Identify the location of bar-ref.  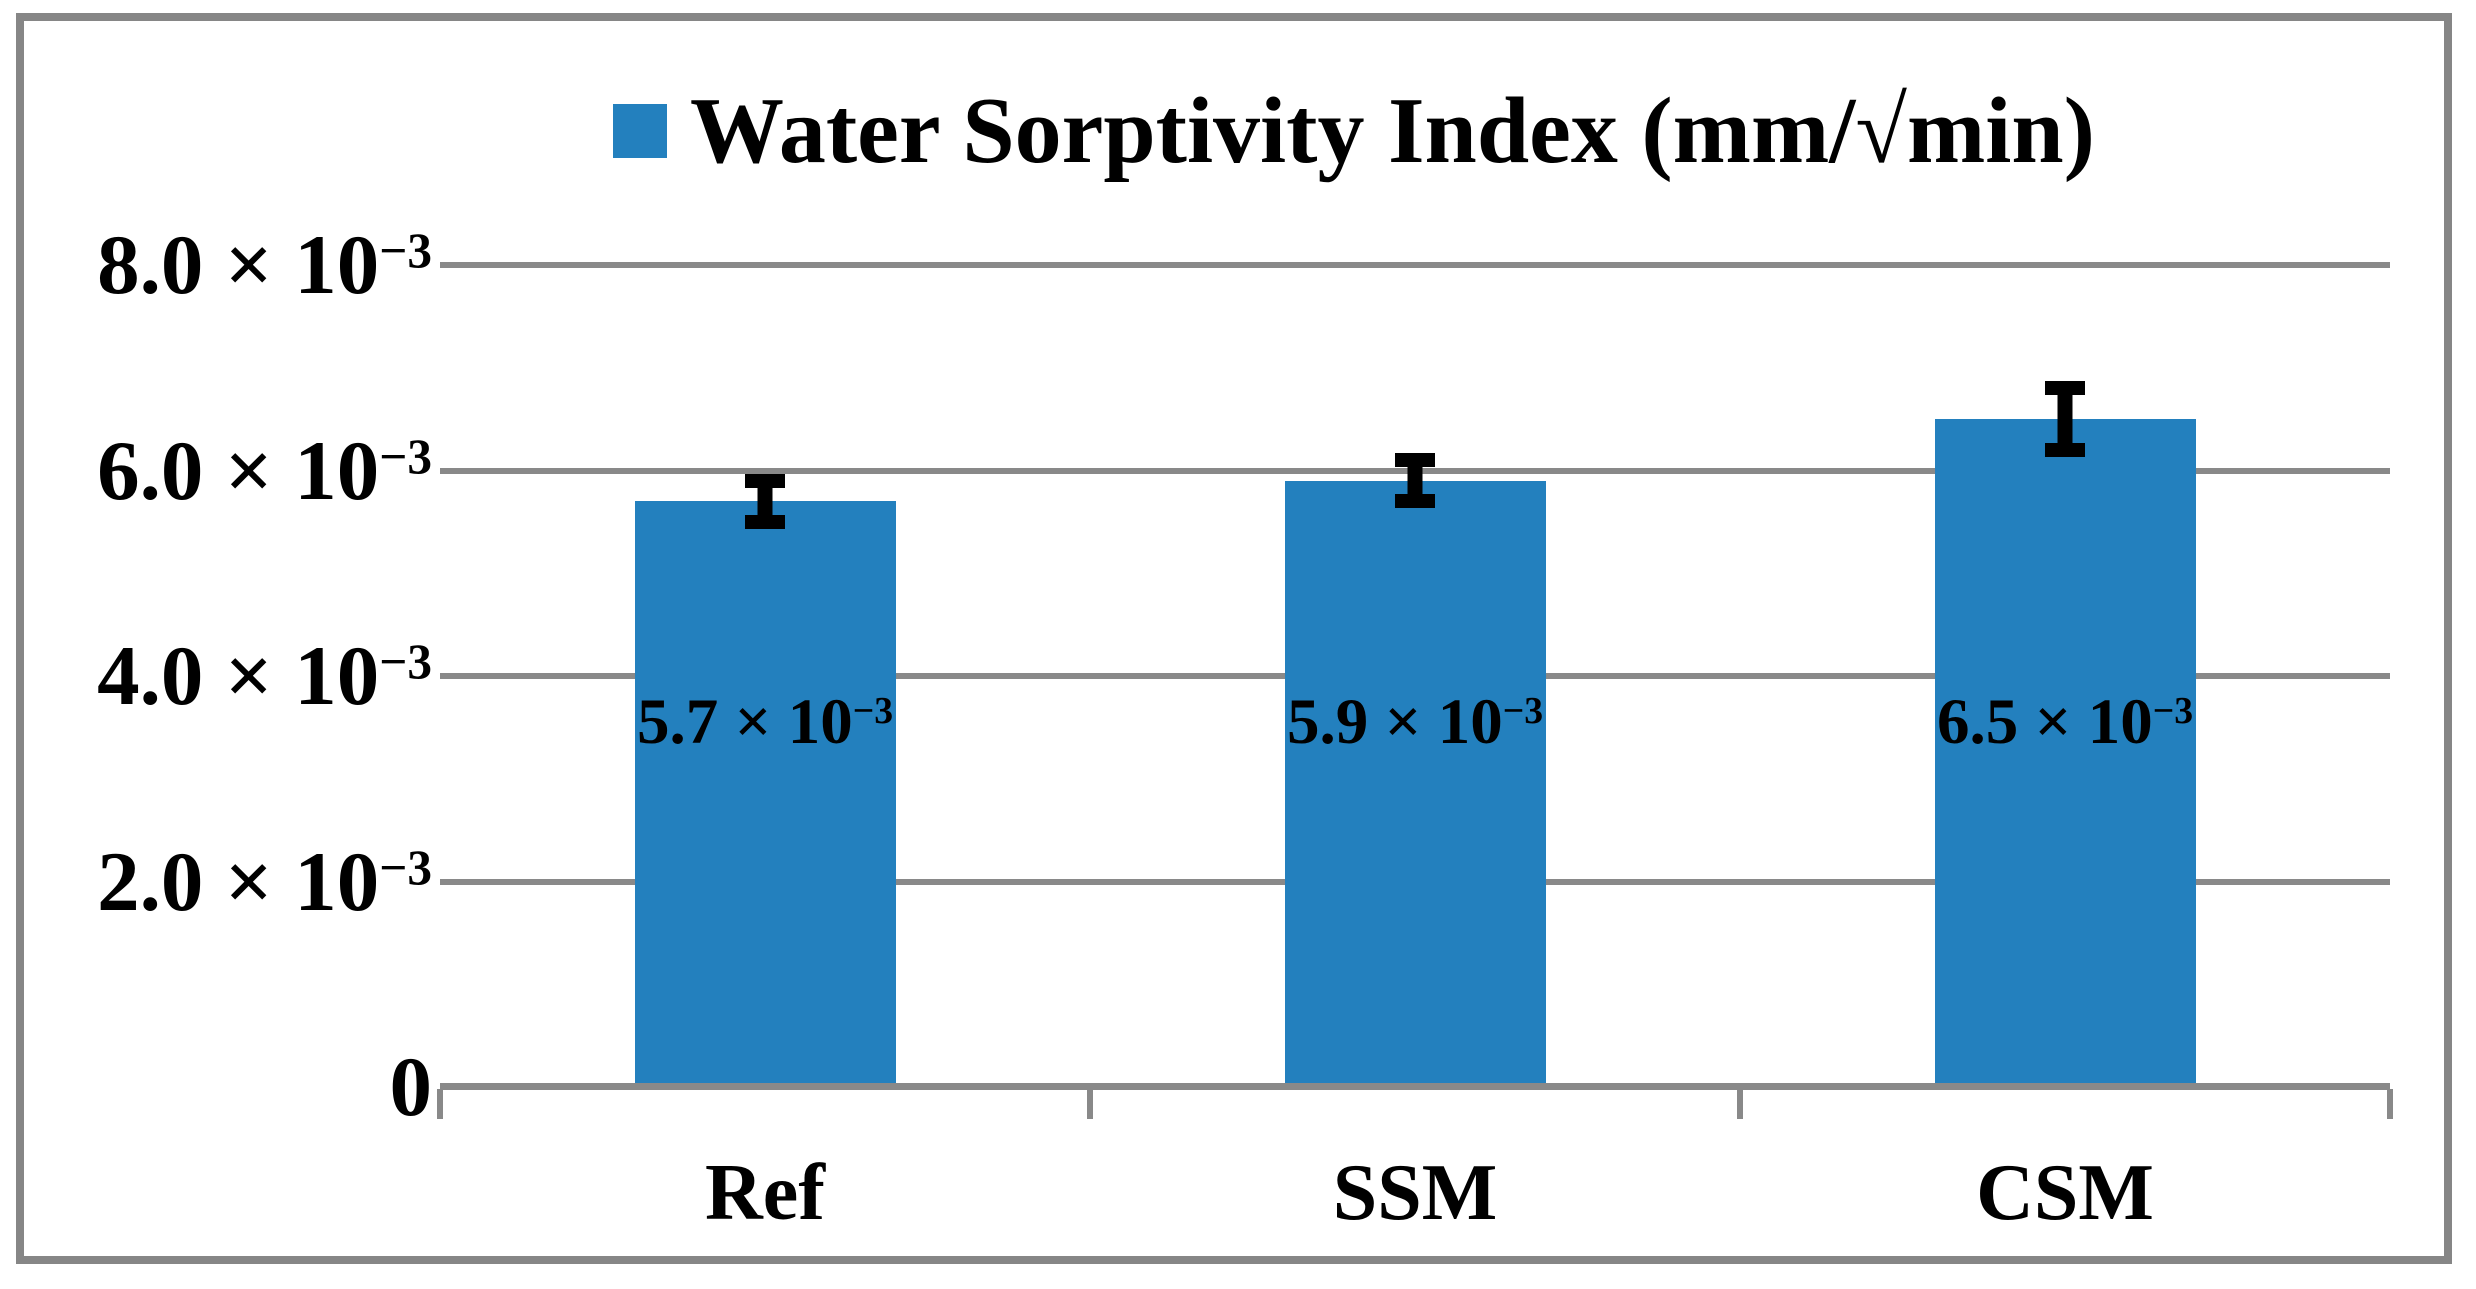
(765, 794).